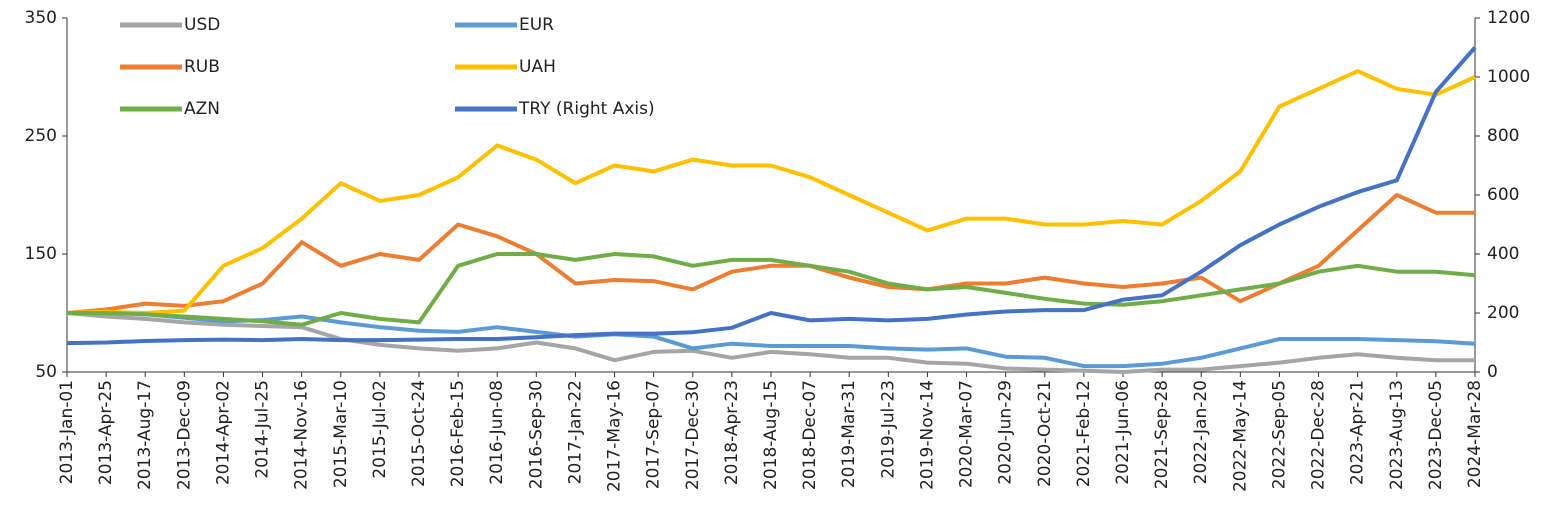  I want to click on y-tick-label: 350, so click(41, 18).